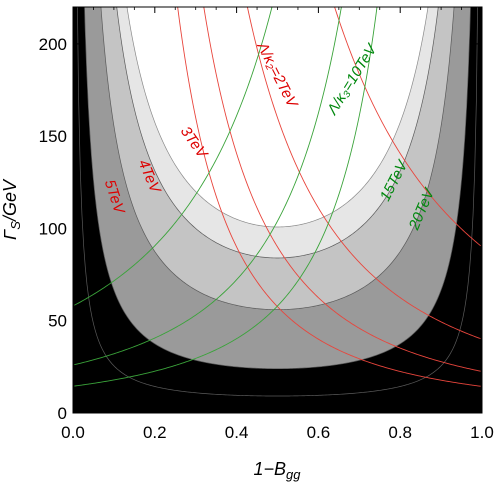  I want to click on x-tick-label: 1.0, so click(482, 432).